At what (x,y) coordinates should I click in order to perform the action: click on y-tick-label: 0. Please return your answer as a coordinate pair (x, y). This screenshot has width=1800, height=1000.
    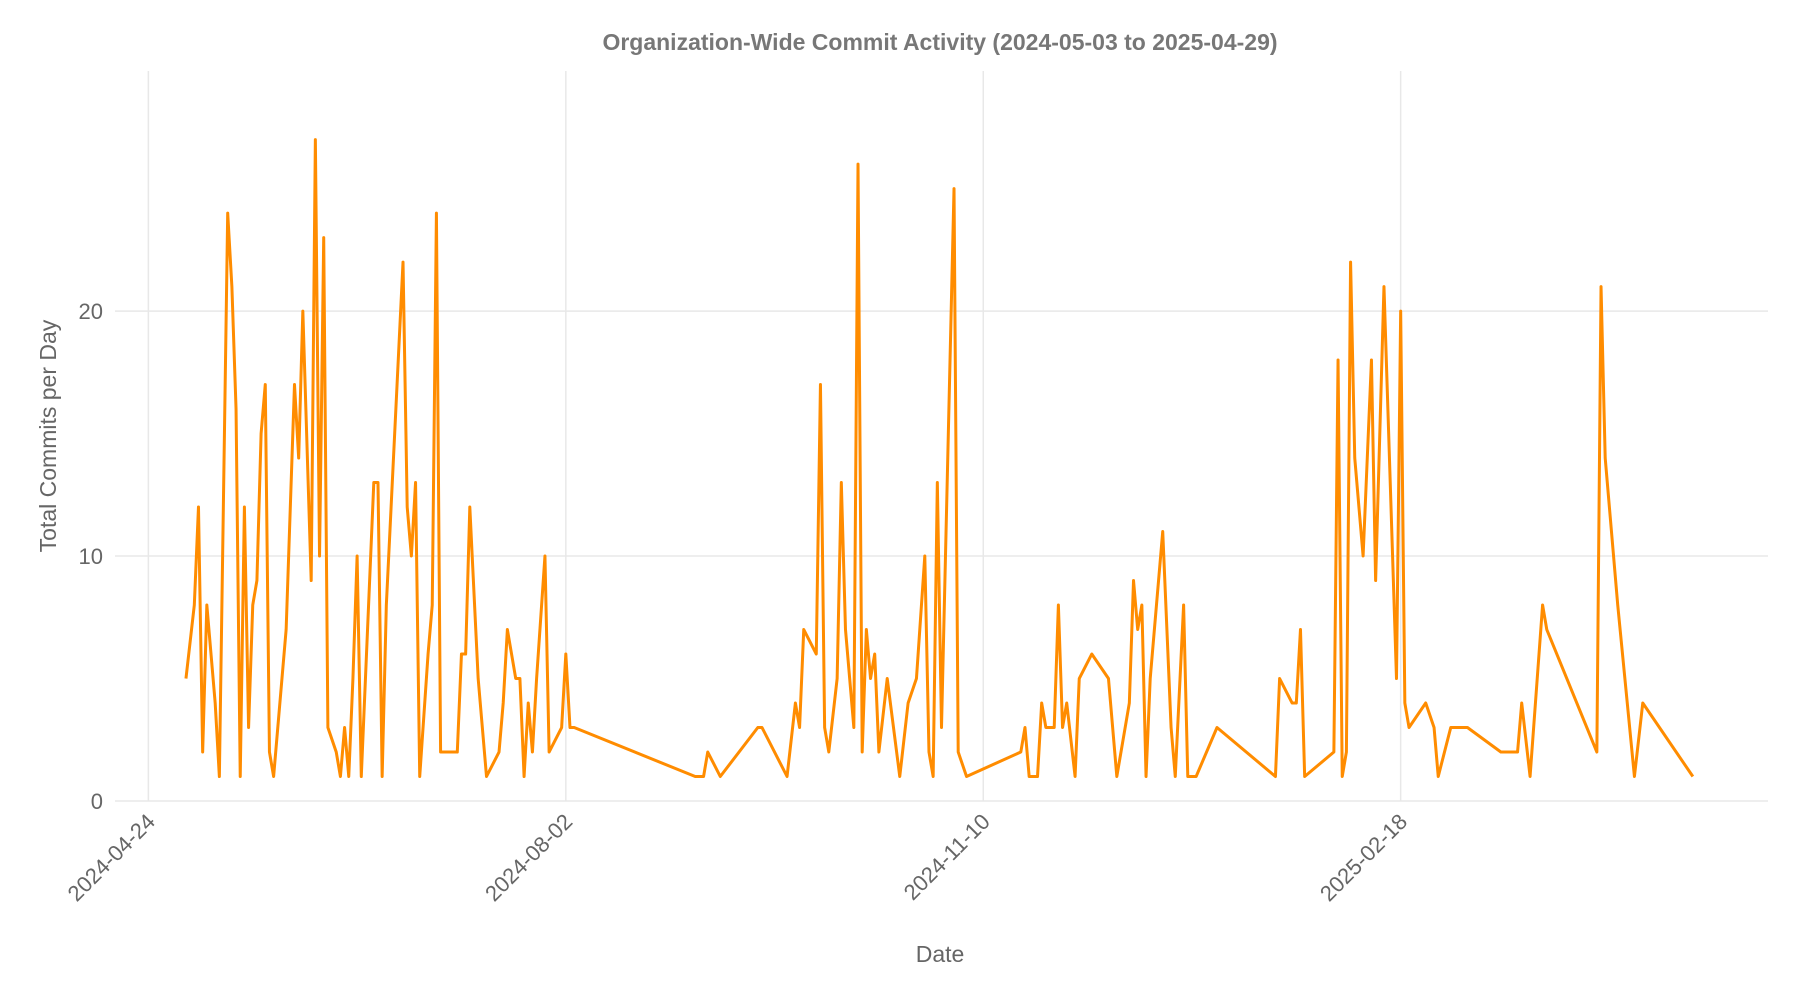
    Looking at the image, I should click on (97, 801).